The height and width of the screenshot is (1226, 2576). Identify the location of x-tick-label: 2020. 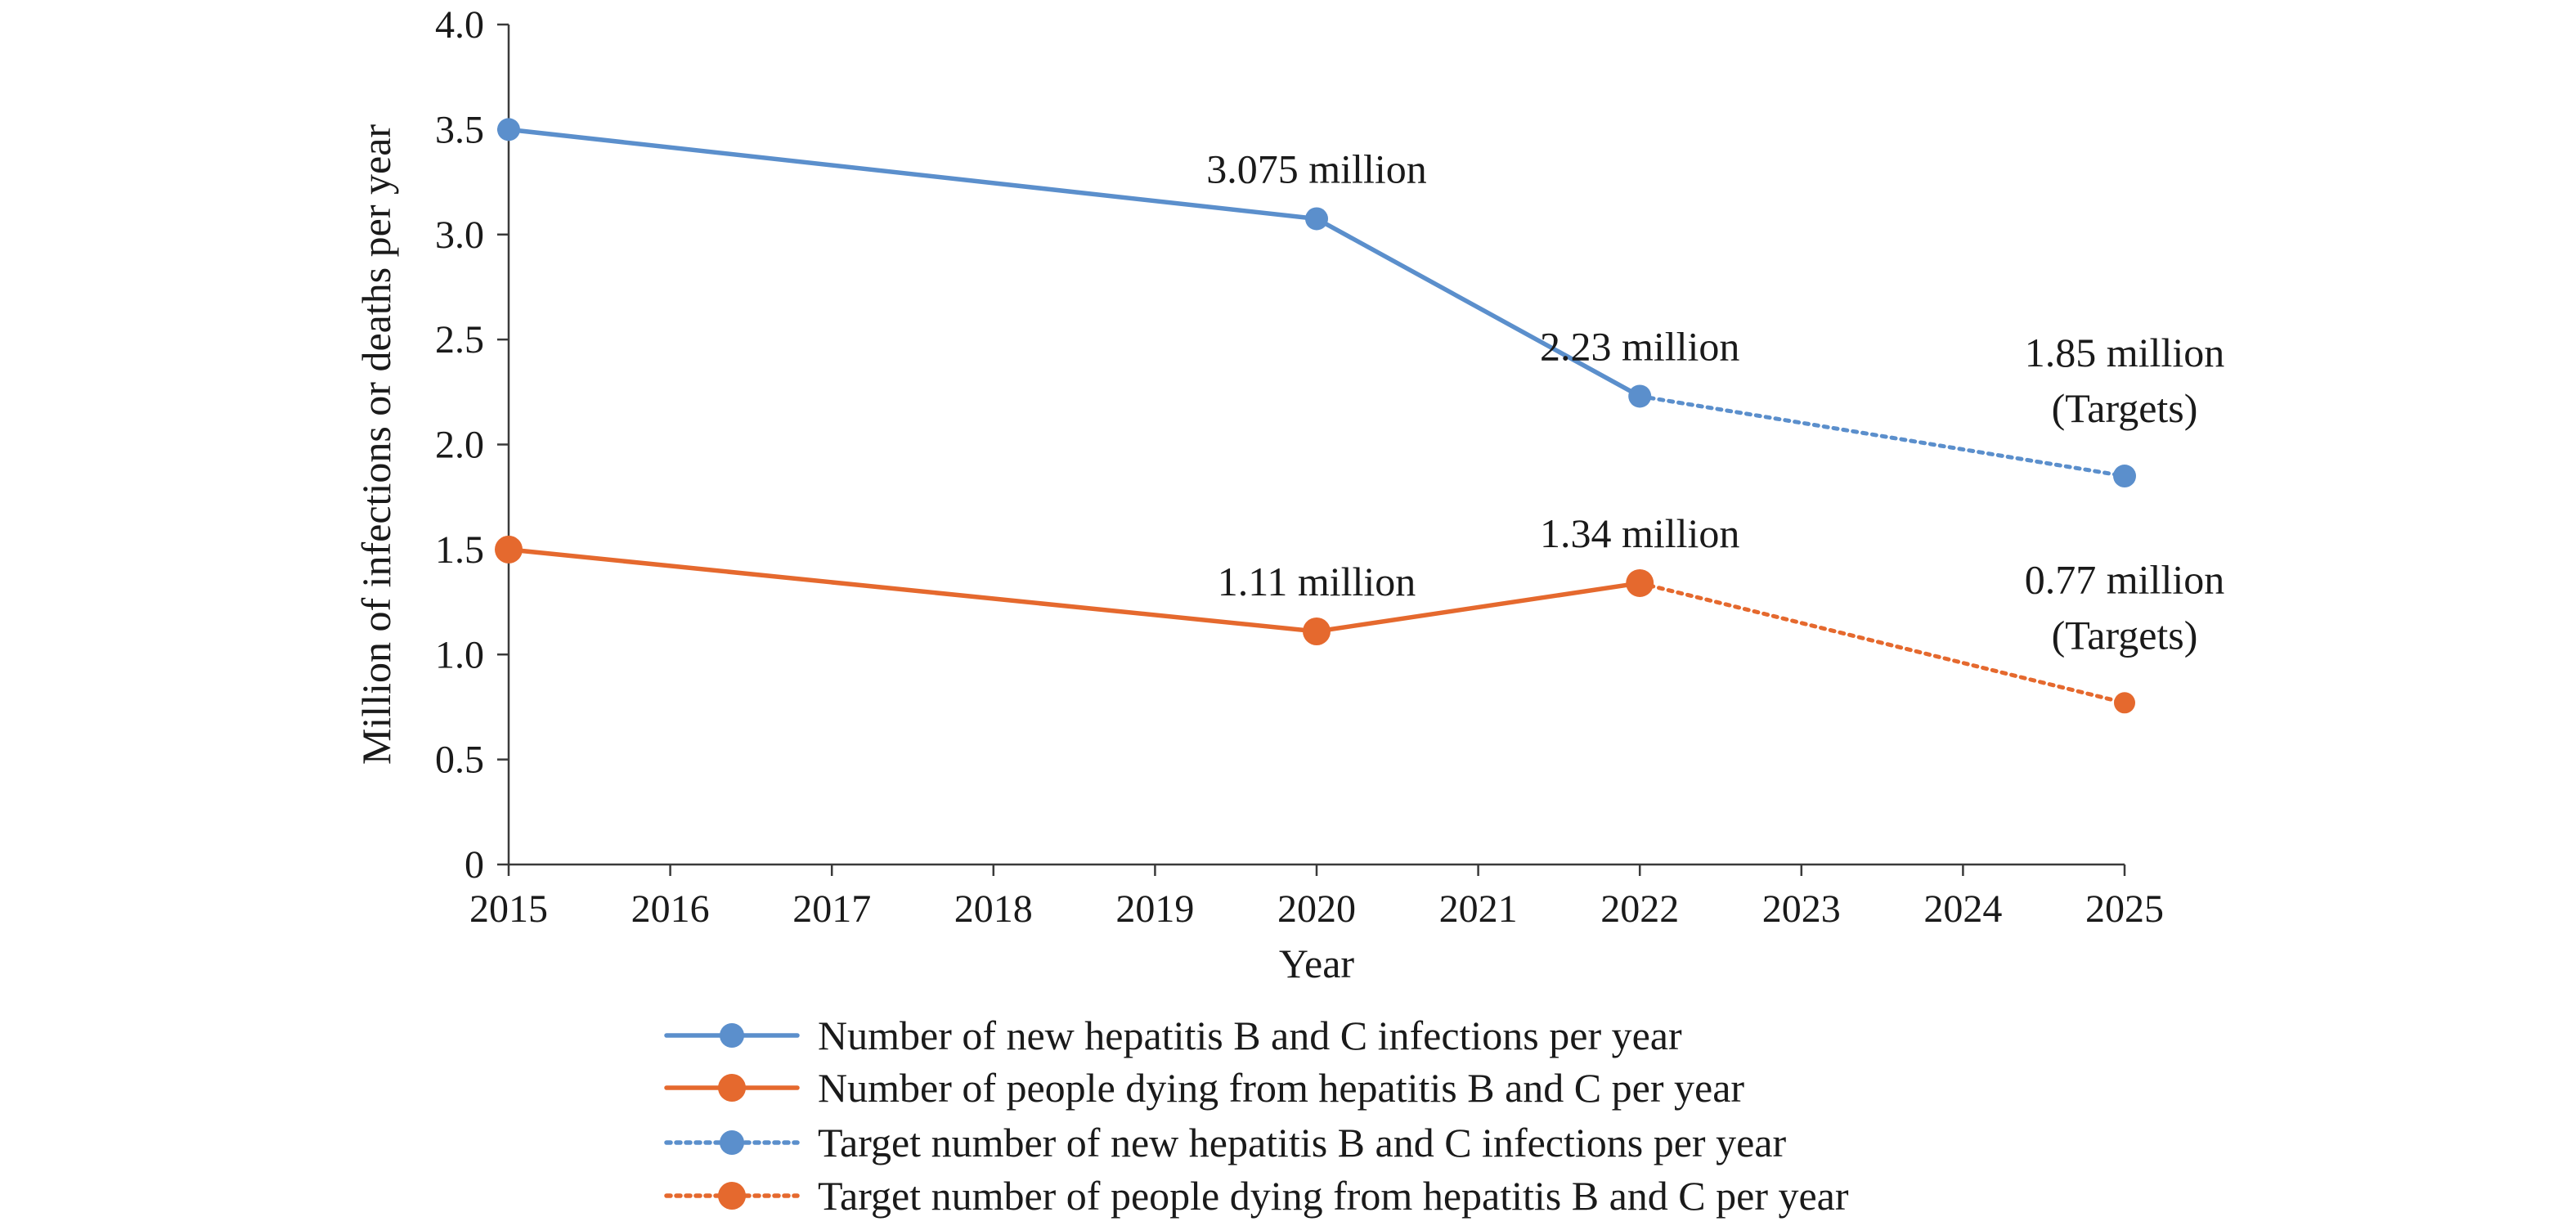
(1316, 909).